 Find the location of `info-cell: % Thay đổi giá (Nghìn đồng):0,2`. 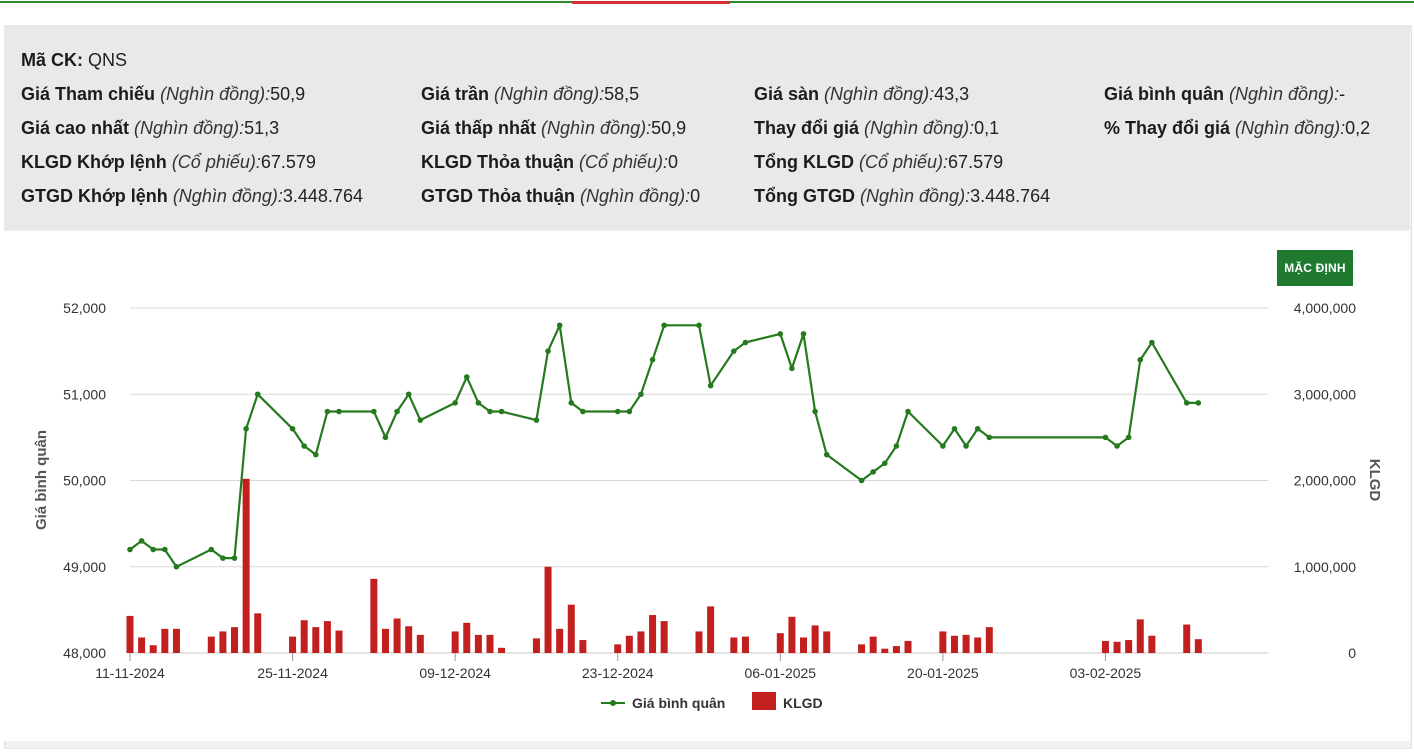

info-cell: % Thay đổi giá (Nghìn đồng):0,2 is located at coordinates (1237, 128).